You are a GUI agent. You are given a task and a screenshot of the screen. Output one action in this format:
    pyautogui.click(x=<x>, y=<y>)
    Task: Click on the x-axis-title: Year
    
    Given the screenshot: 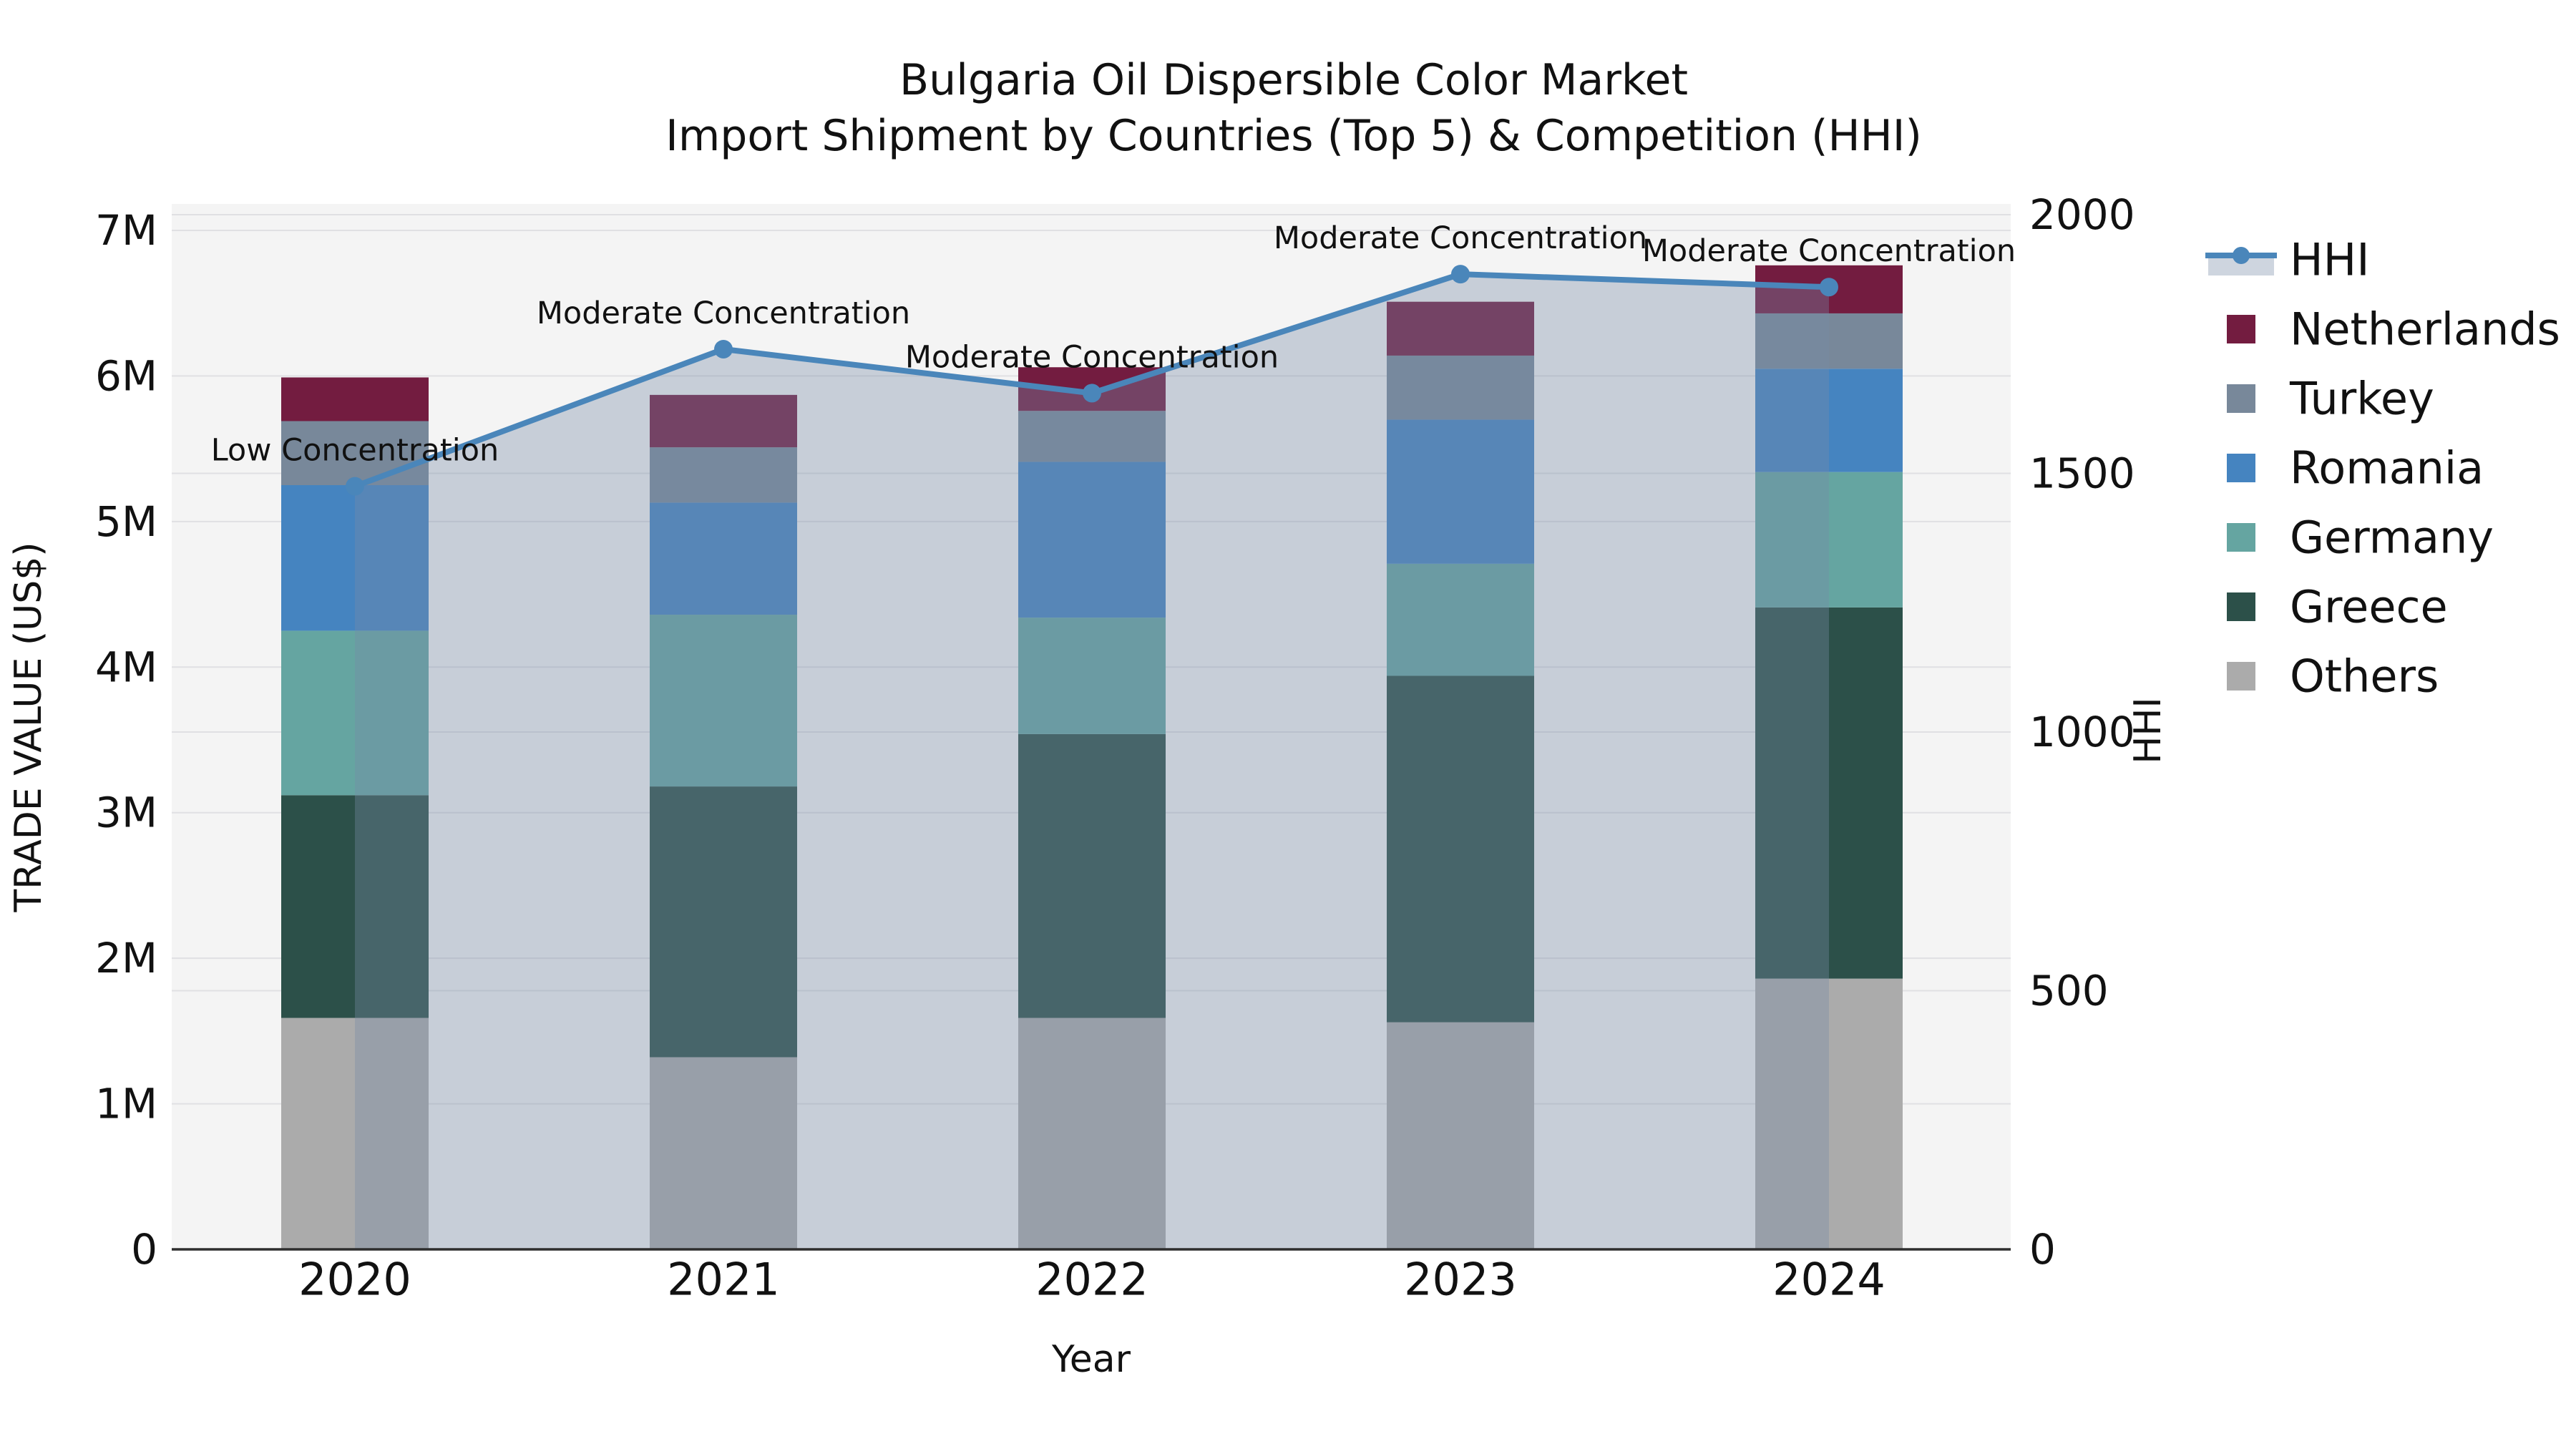 What is the action you would take?
    pyautogui.click(x=1091, y=1359)
    